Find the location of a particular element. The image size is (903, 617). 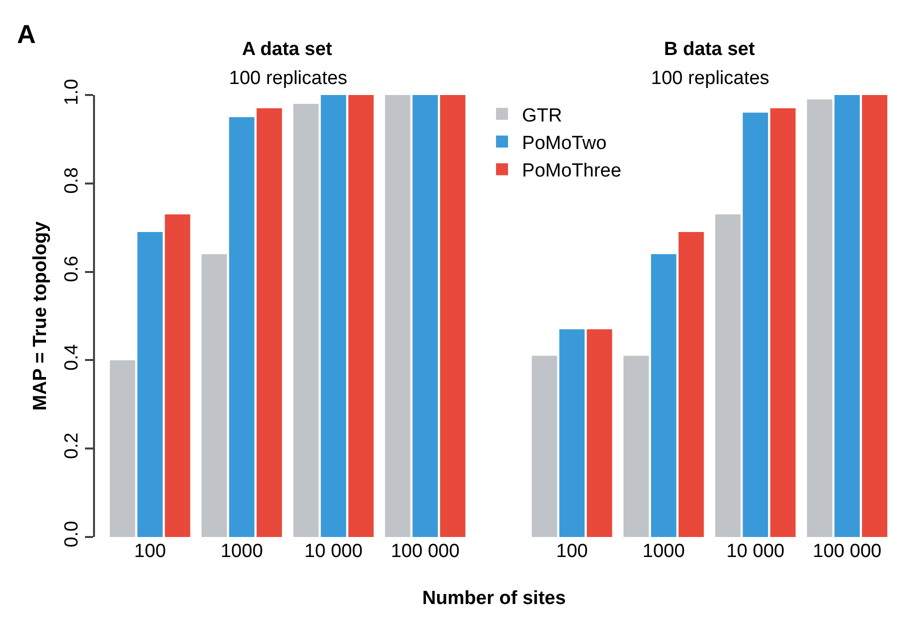

y-tick-label: 1.0 is located at coordinates (71, 92).